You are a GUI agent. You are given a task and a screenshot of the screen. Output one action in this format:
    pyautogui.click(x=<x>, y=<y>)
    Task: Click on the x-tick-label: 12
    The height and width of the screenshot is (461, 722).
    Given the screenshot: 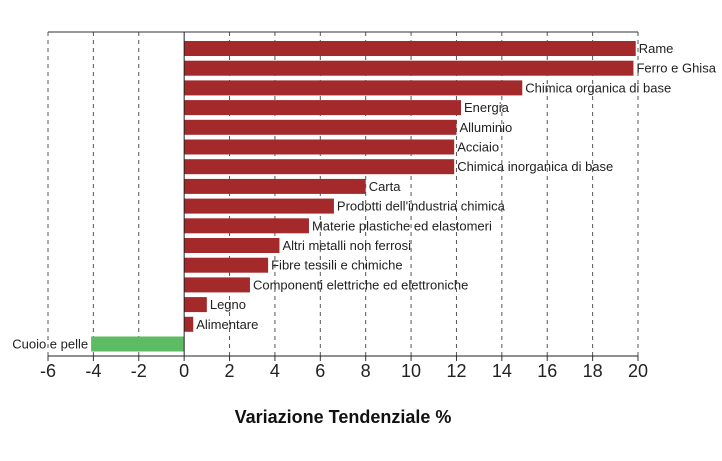 What is the action you would take?
    pyautogui.click(x=456, y=371)
    